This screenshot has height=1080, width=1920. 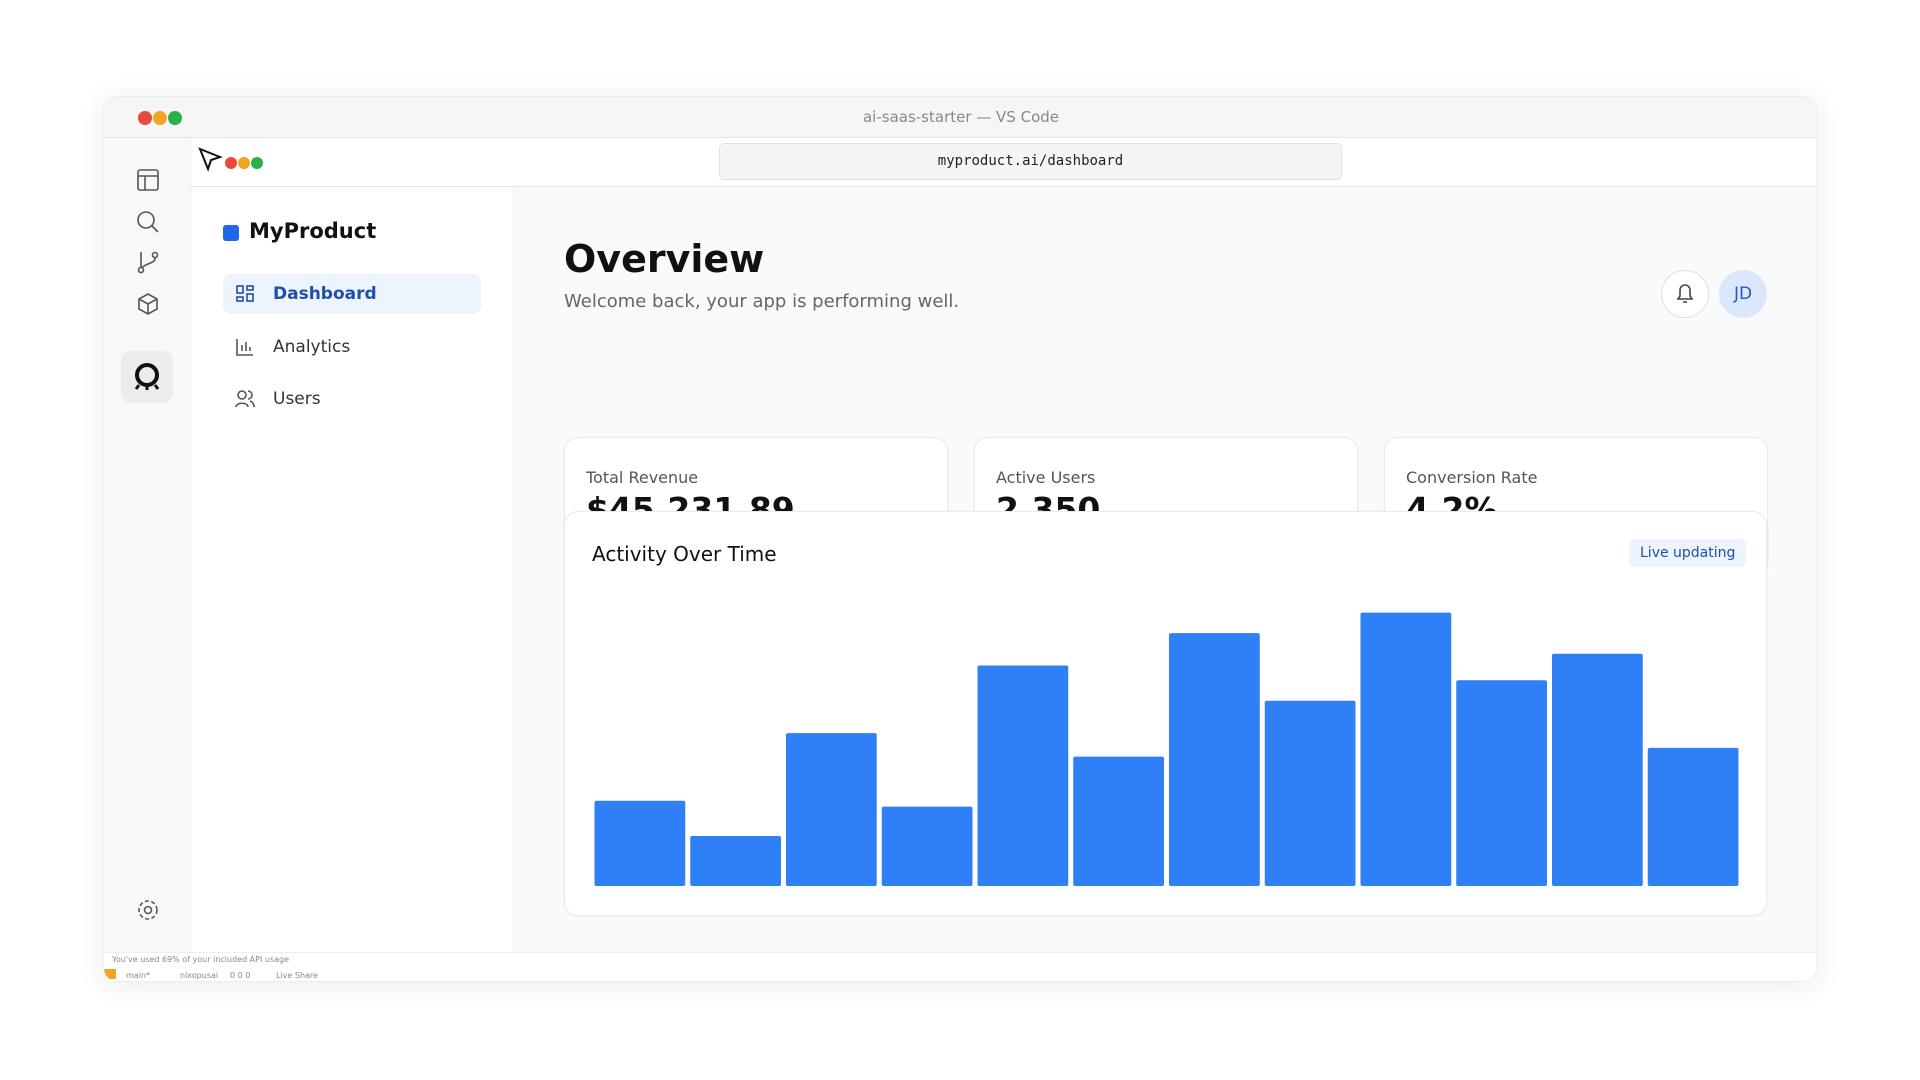 I want to click on sidebar: MyProduct Dashboard Analytics Users, so click(x=352, y=569).